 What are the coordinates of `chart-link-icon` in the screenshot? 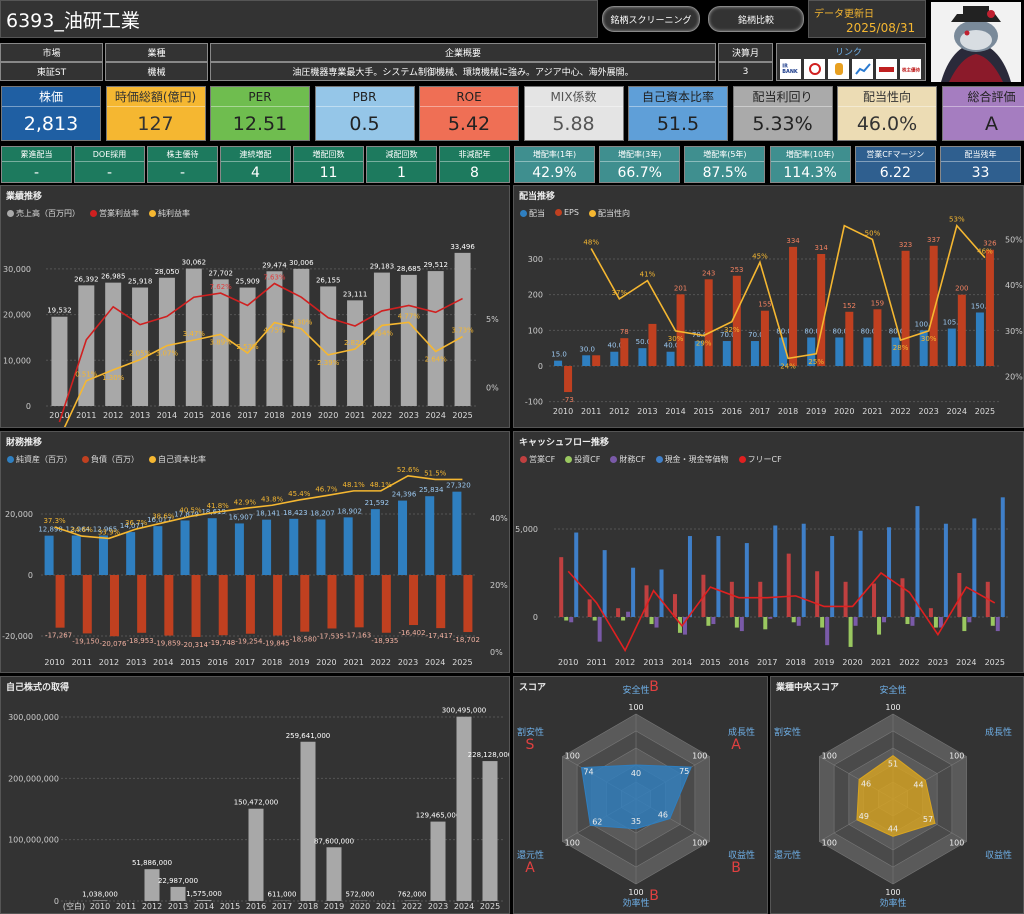 It's located at (862, 69).